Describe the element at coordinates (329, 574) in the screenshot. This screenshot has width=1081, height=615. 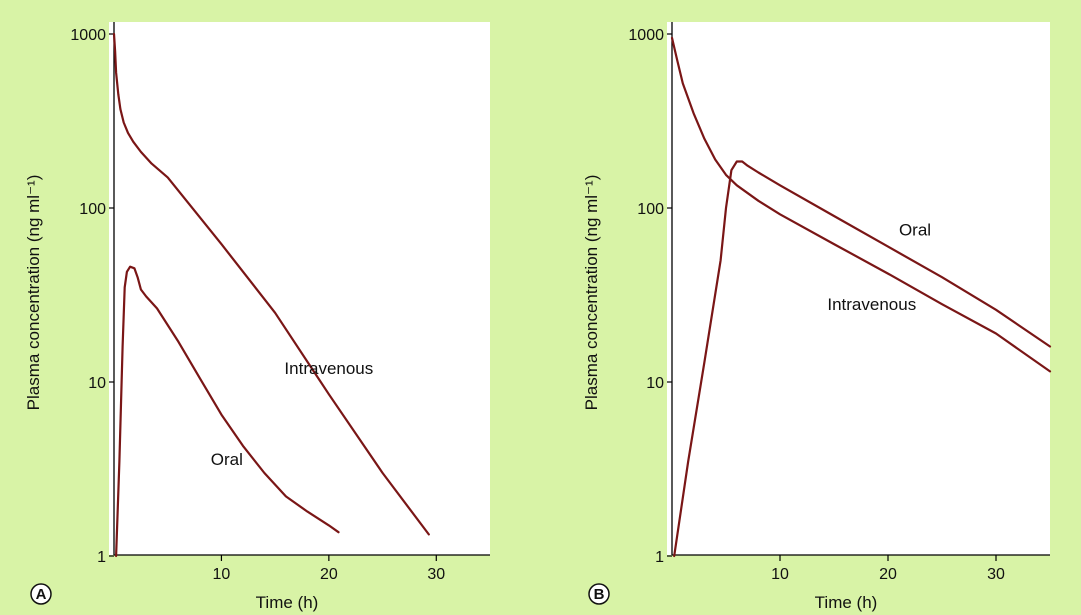
I see `panel-a-x-tick-label: 20` at that location.